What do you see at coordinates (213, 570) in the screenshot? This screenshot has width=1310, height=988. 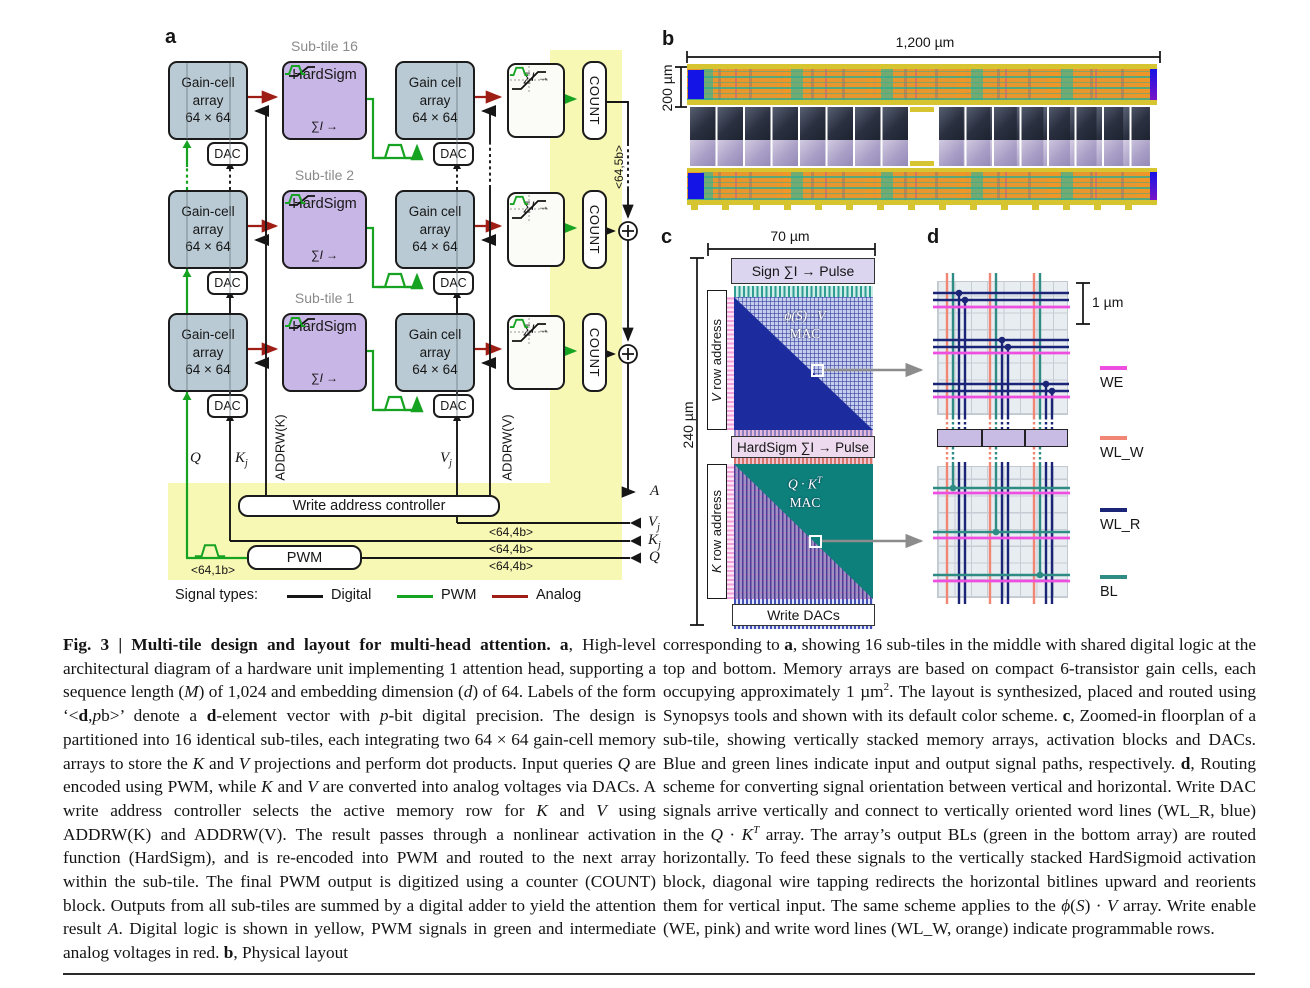 I see `bus-64-1b-label: <64,1b>` at bounding box center [213, 570].